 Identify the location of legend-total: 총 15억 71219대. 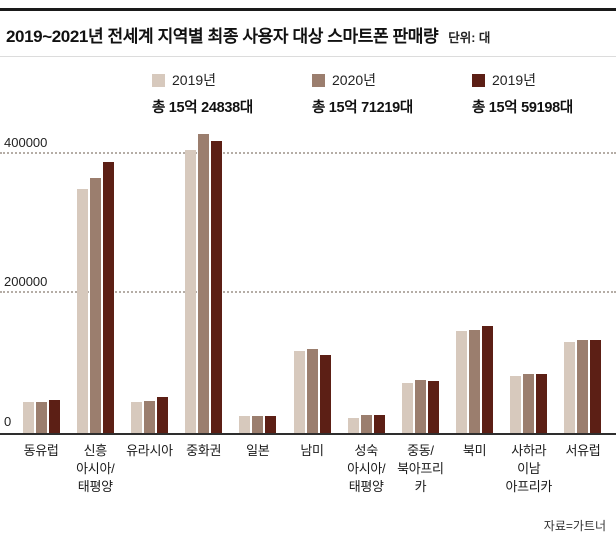
(362, 108).